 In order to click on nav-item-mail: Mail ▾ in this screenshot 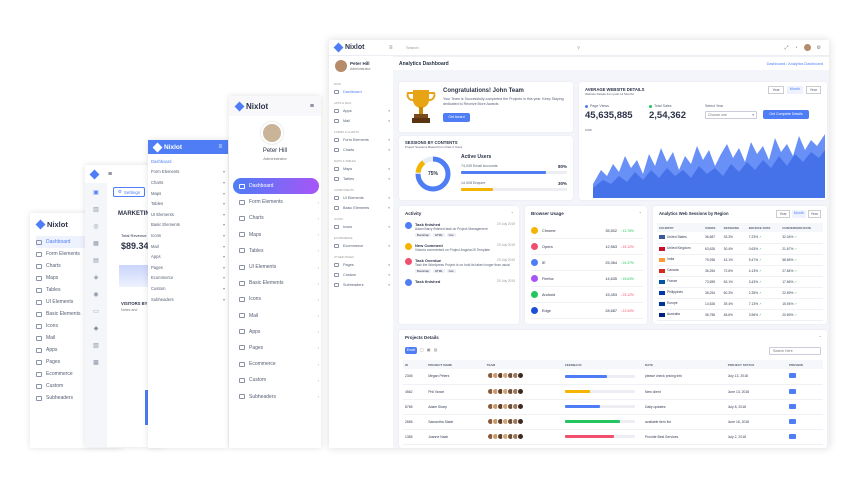, I will do `click(362, 121)`.